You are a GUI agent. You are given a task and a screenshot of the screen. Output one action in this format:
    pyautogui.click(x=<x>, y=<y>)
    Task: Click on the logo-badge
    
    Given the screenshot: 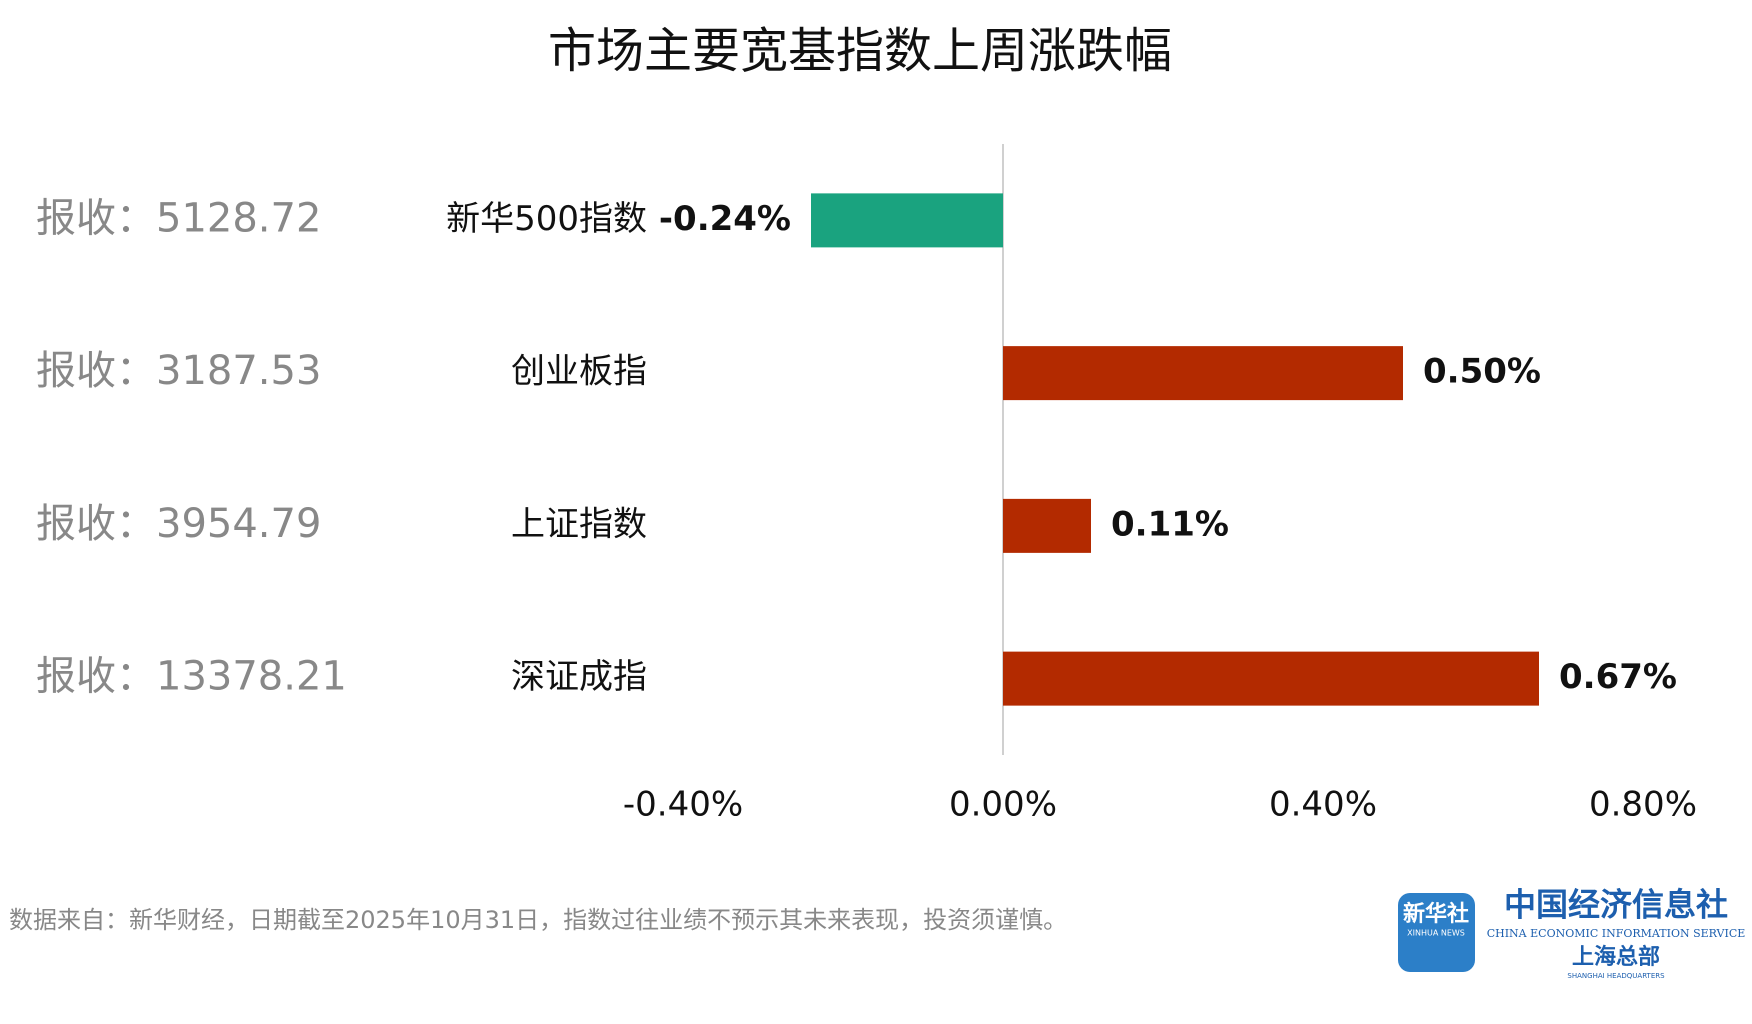 What is the action you would take?
    pyautogui.click(x=1436, y=932)
    